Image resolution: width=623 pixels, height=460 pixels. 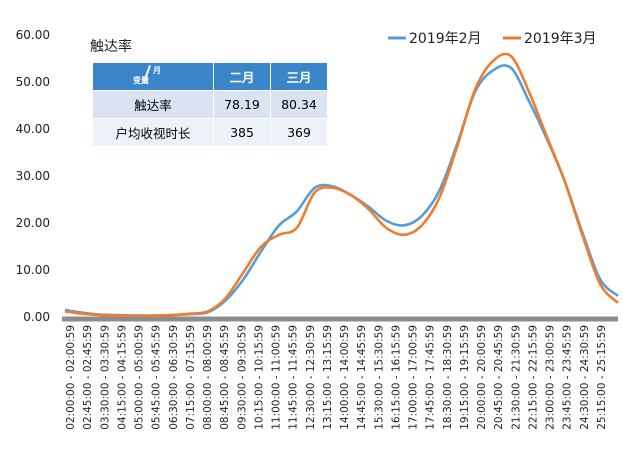 What do you see at coordinates (299, 132) in the screenshot?
I see `table-cell: 369` at bounding box center [299, 132].